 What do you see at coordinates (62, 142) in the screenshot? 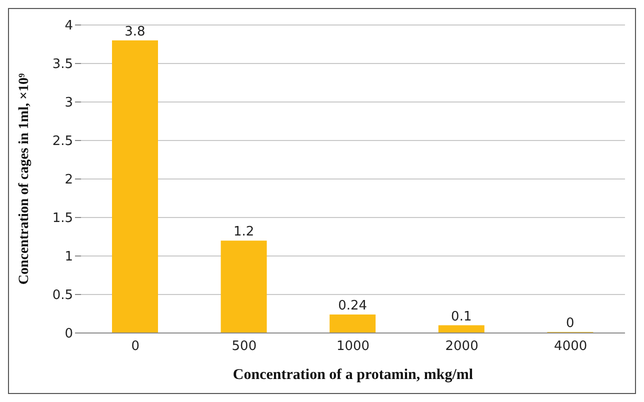
I see `y-tick-label: 2.5` at bounding box center [62, 142].